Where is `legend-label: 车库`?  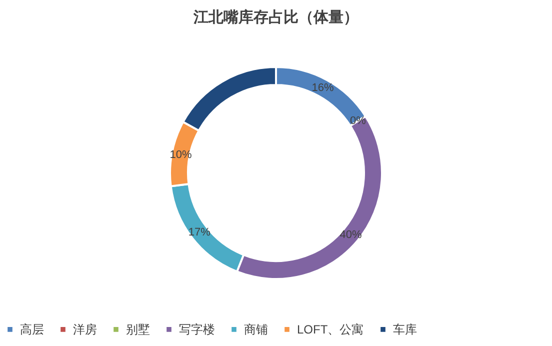 legend-label: 车库 is located at coordinates (405, 329).